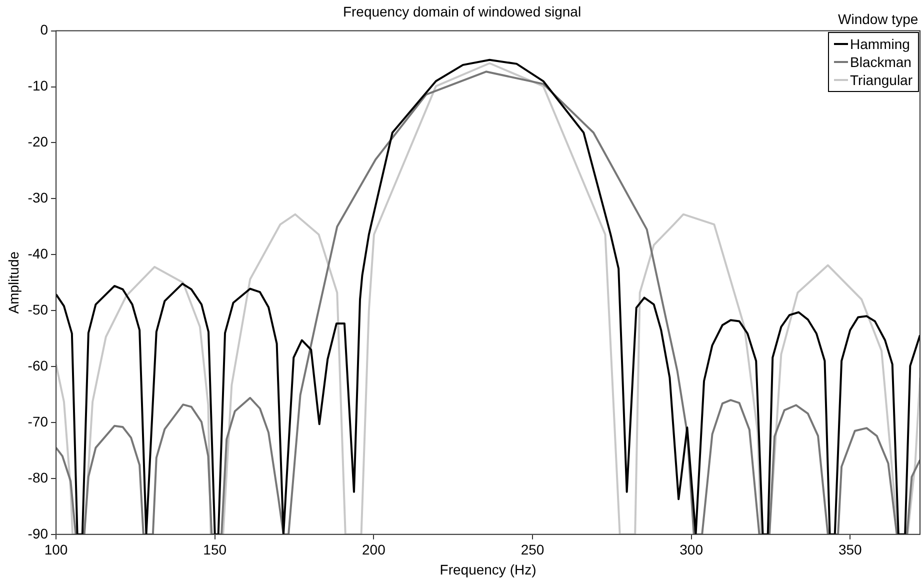 The image size is (924, 583). What do you see at coordinates (215, 550) in the screenshot?
I see `x-tick-label: 150` at bounding box center [215, 550].